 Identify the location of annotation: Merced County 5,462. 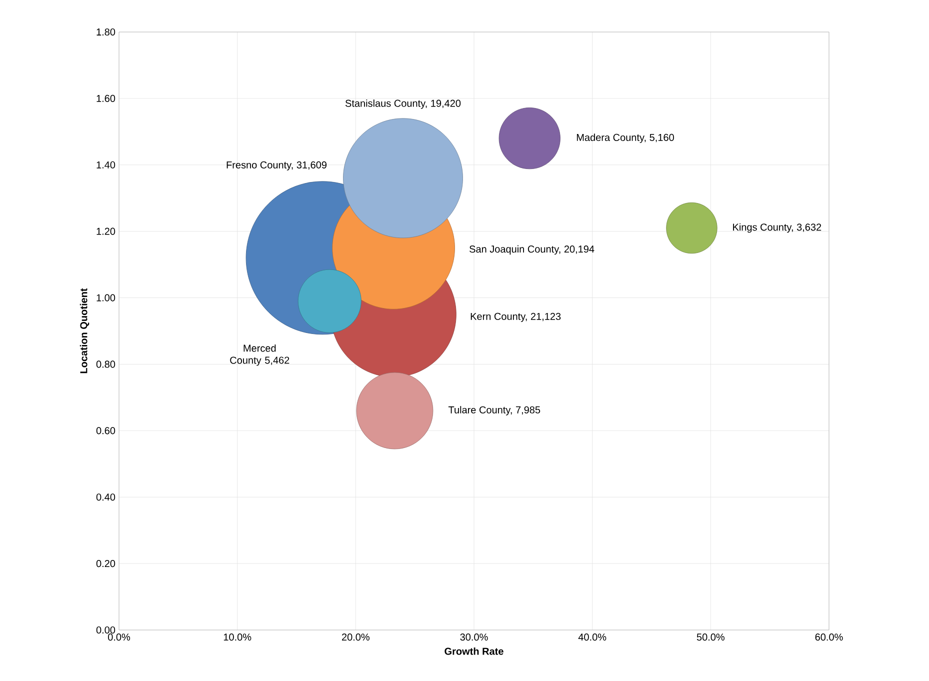
(260, 355).